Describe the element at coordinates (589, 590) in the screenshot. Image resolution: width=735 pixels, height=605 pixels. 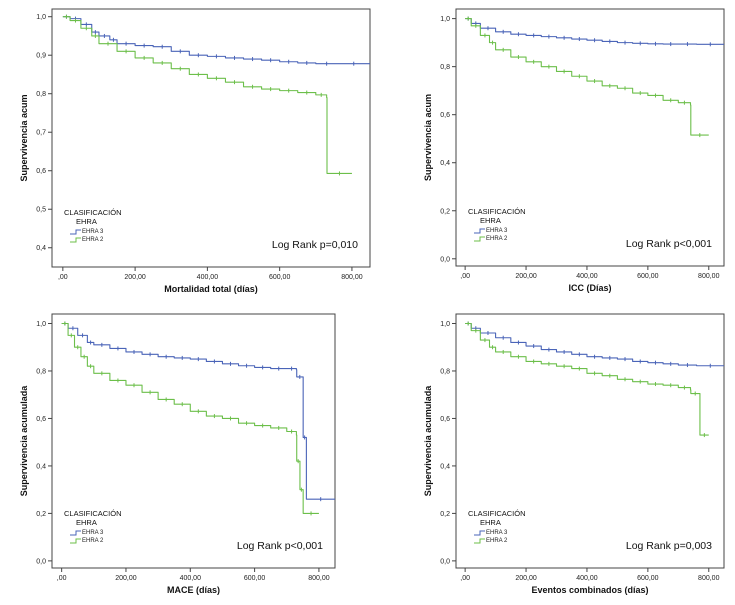
I see `x-axis-title: Eventos combinados (días)` at that location.